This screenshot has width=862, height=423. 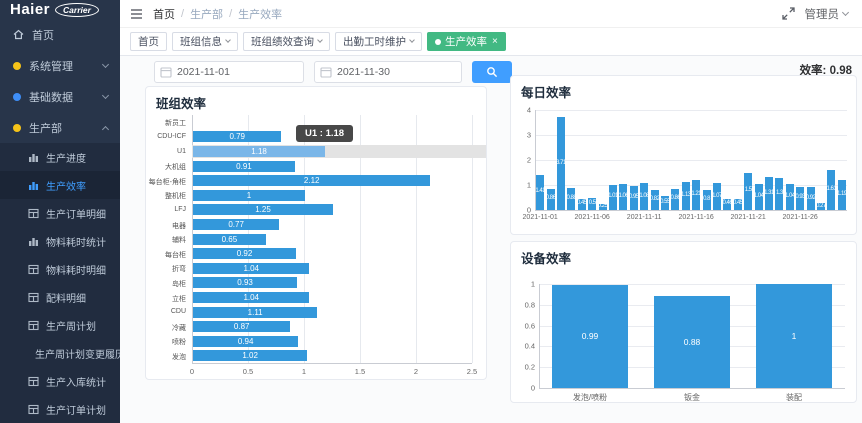 What do you see at coordinates (60, 269) in the screenshot?
I see `sidebar-subitem-material-time-detail: 物料耗时明细` at bounding box center [60, 269].